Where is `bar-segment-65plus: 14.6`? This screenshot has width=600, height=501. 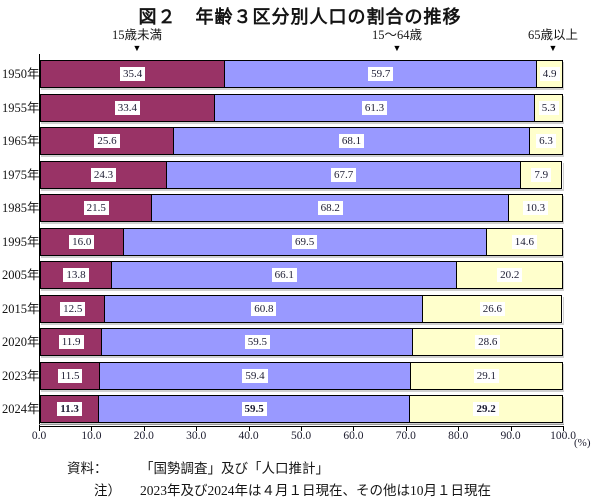 bar-segment-65plus: 14.6 is located at coordinates (524, 241).